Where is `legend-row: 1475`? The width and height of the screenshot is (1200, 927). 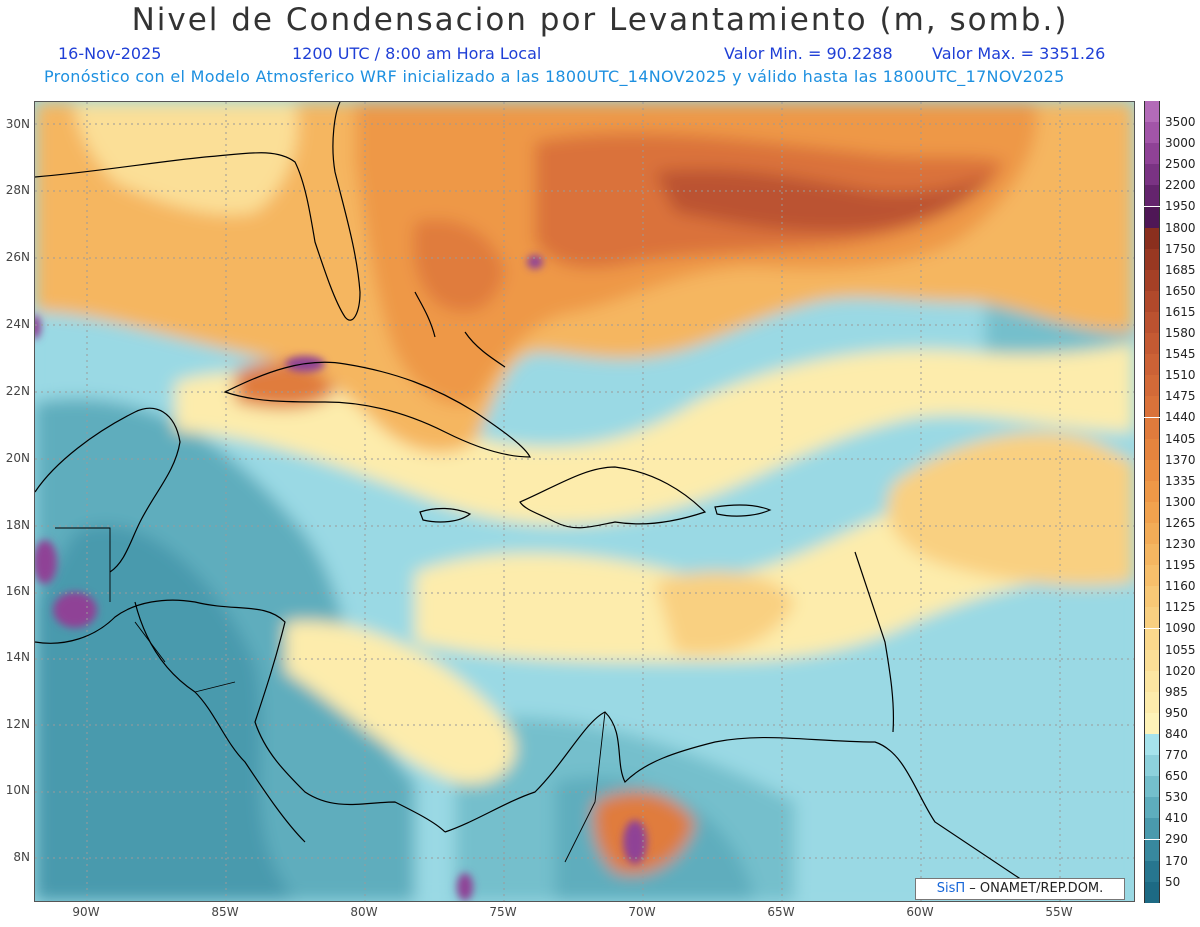
legend-row: 1475 is located at coordinates (1172, 389).